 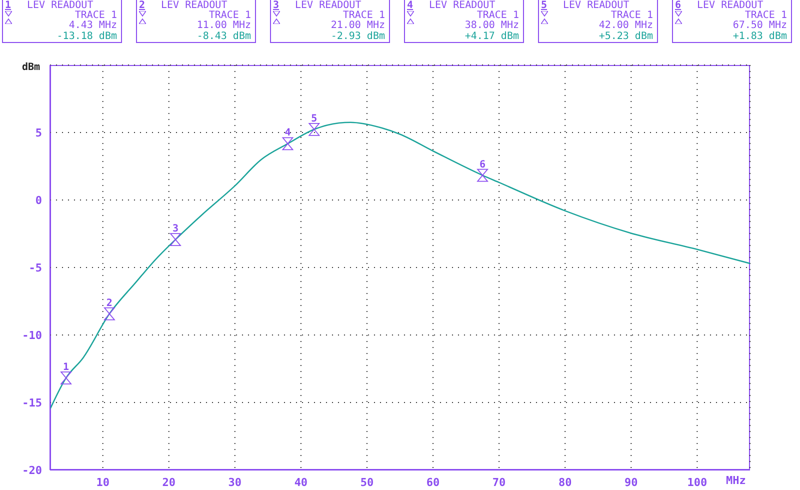 What do you see at coordinates (8, 5) in the screenshot?
I see `text: 1` at bounding box center [8, 5].